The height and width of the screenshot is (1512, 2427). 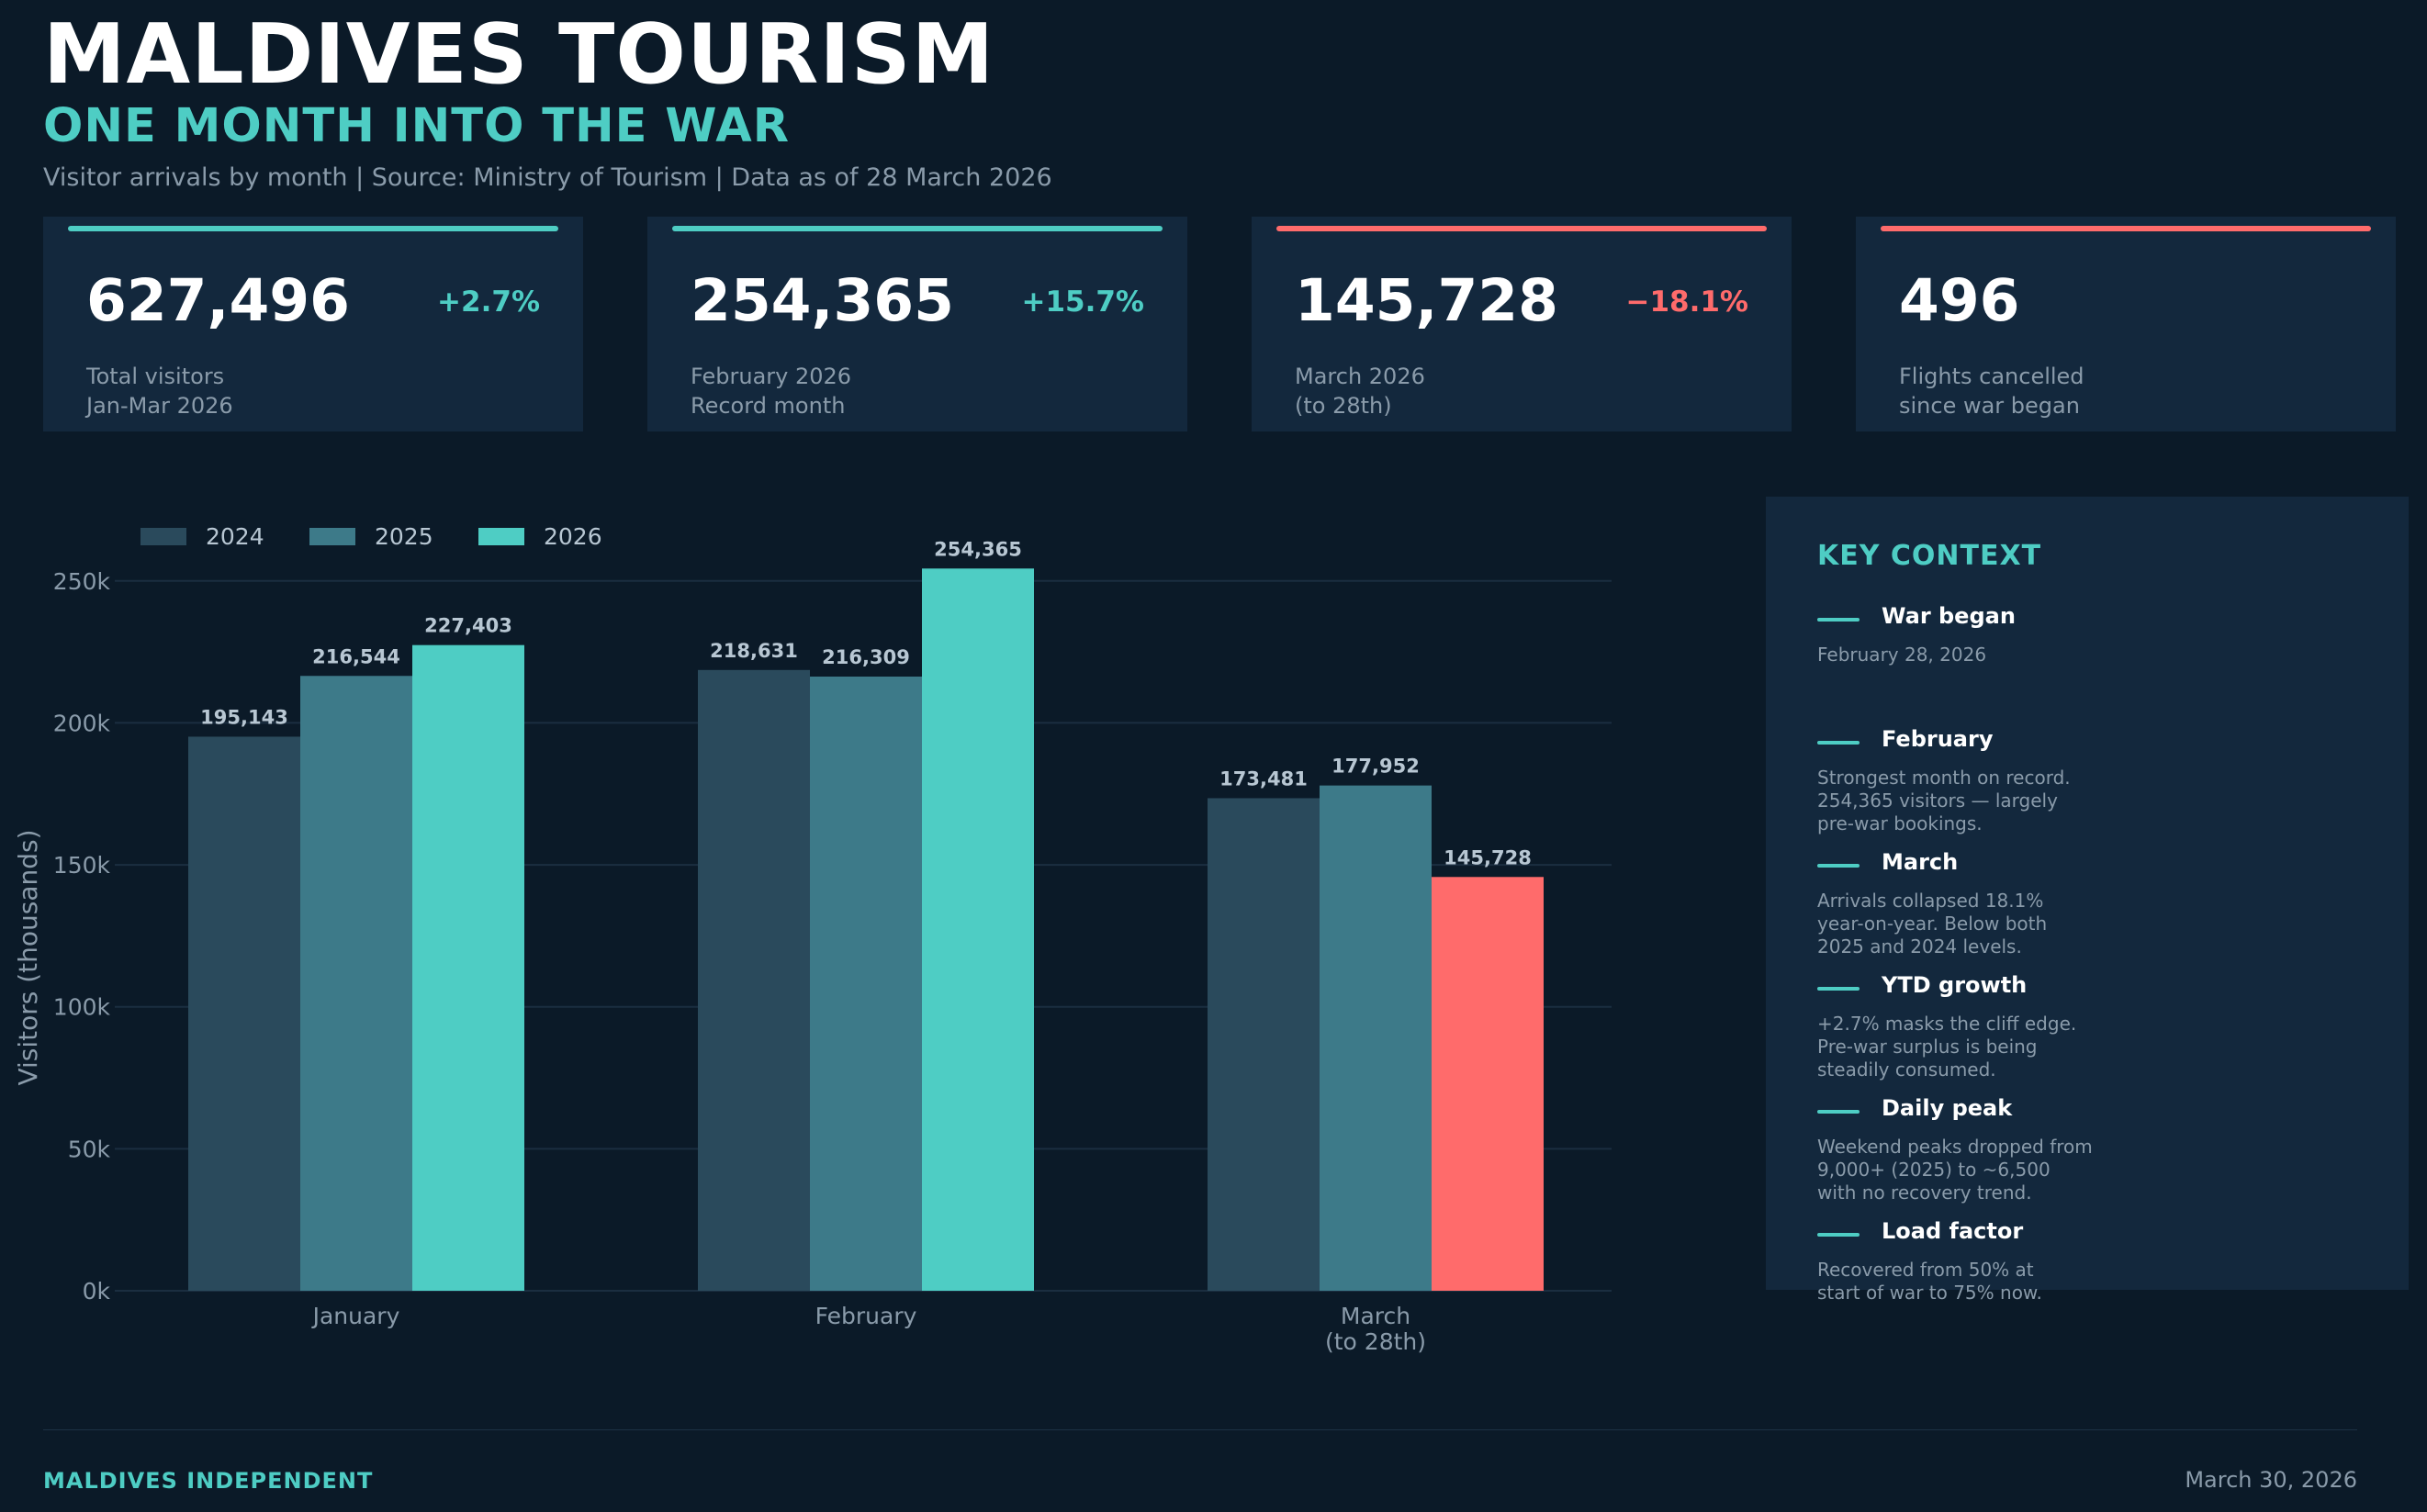 What do you see at coordinates (2126, 324) in the screenshot?
I see `kpi-card-flights-cancelled: 496 Flights cancelled since war began` at bounding box center [2126, 324].